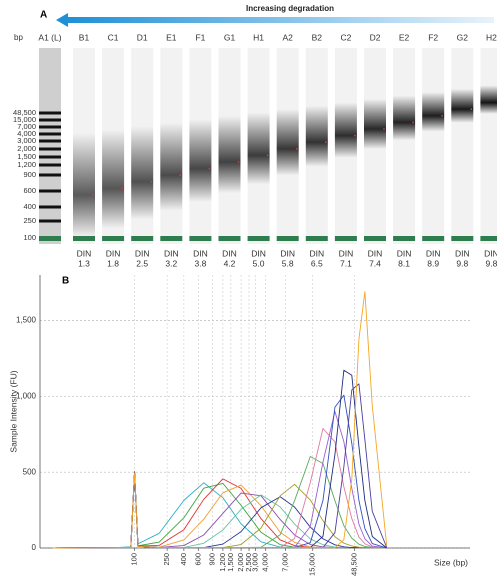  Describe the element at coordinates (248, 562) in the screenshot. I see `x-tick-label: 2,500` at that location.